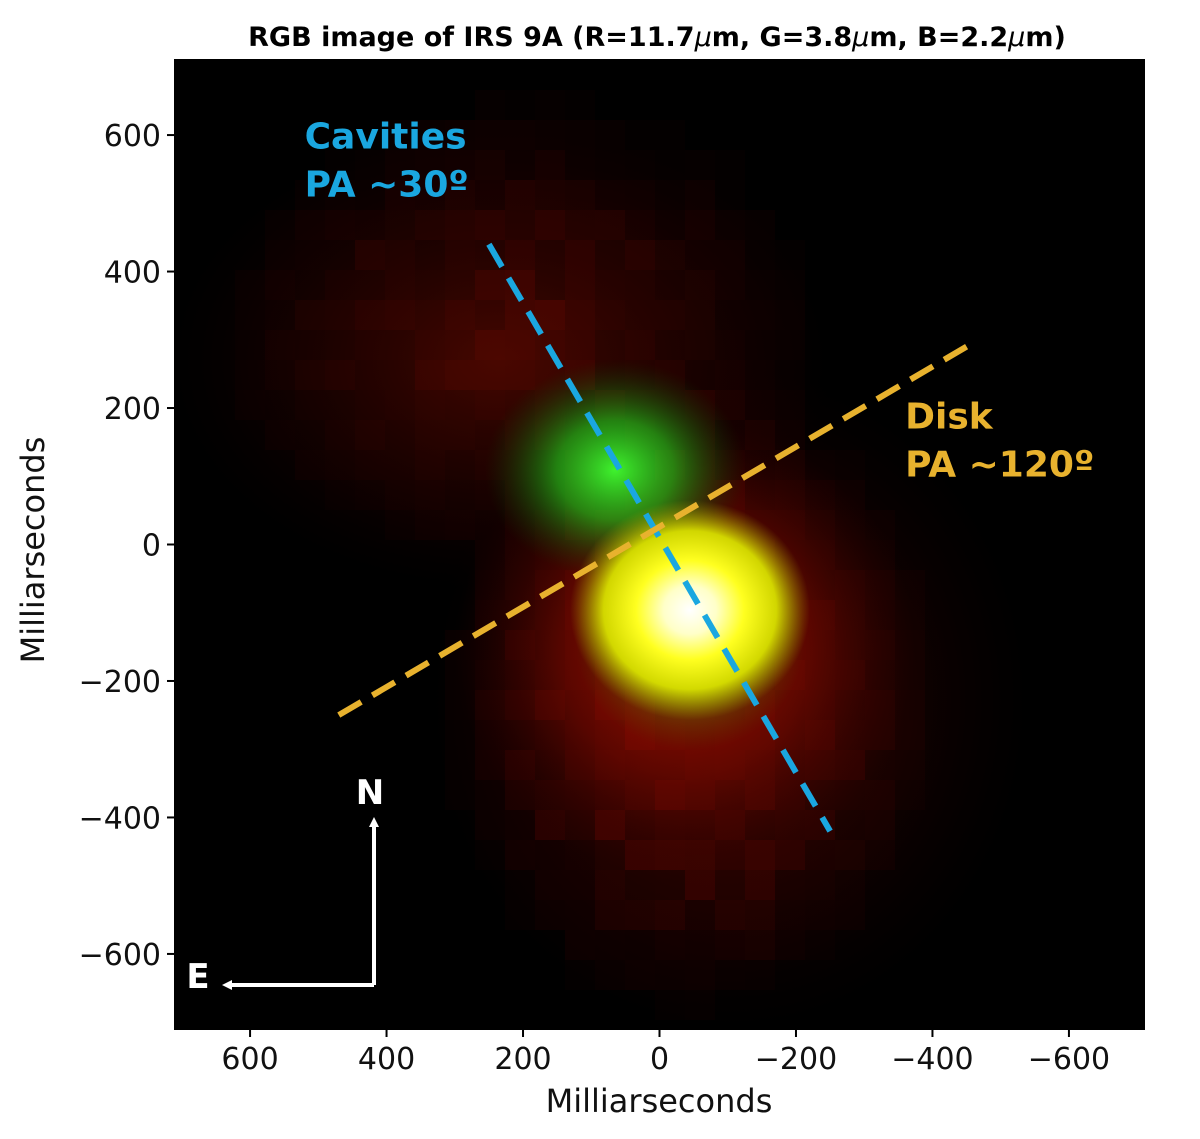 The height and width of the screenshot is (1139, 1200). I want to click on x-tick-label: 0, so click(659, 1059).